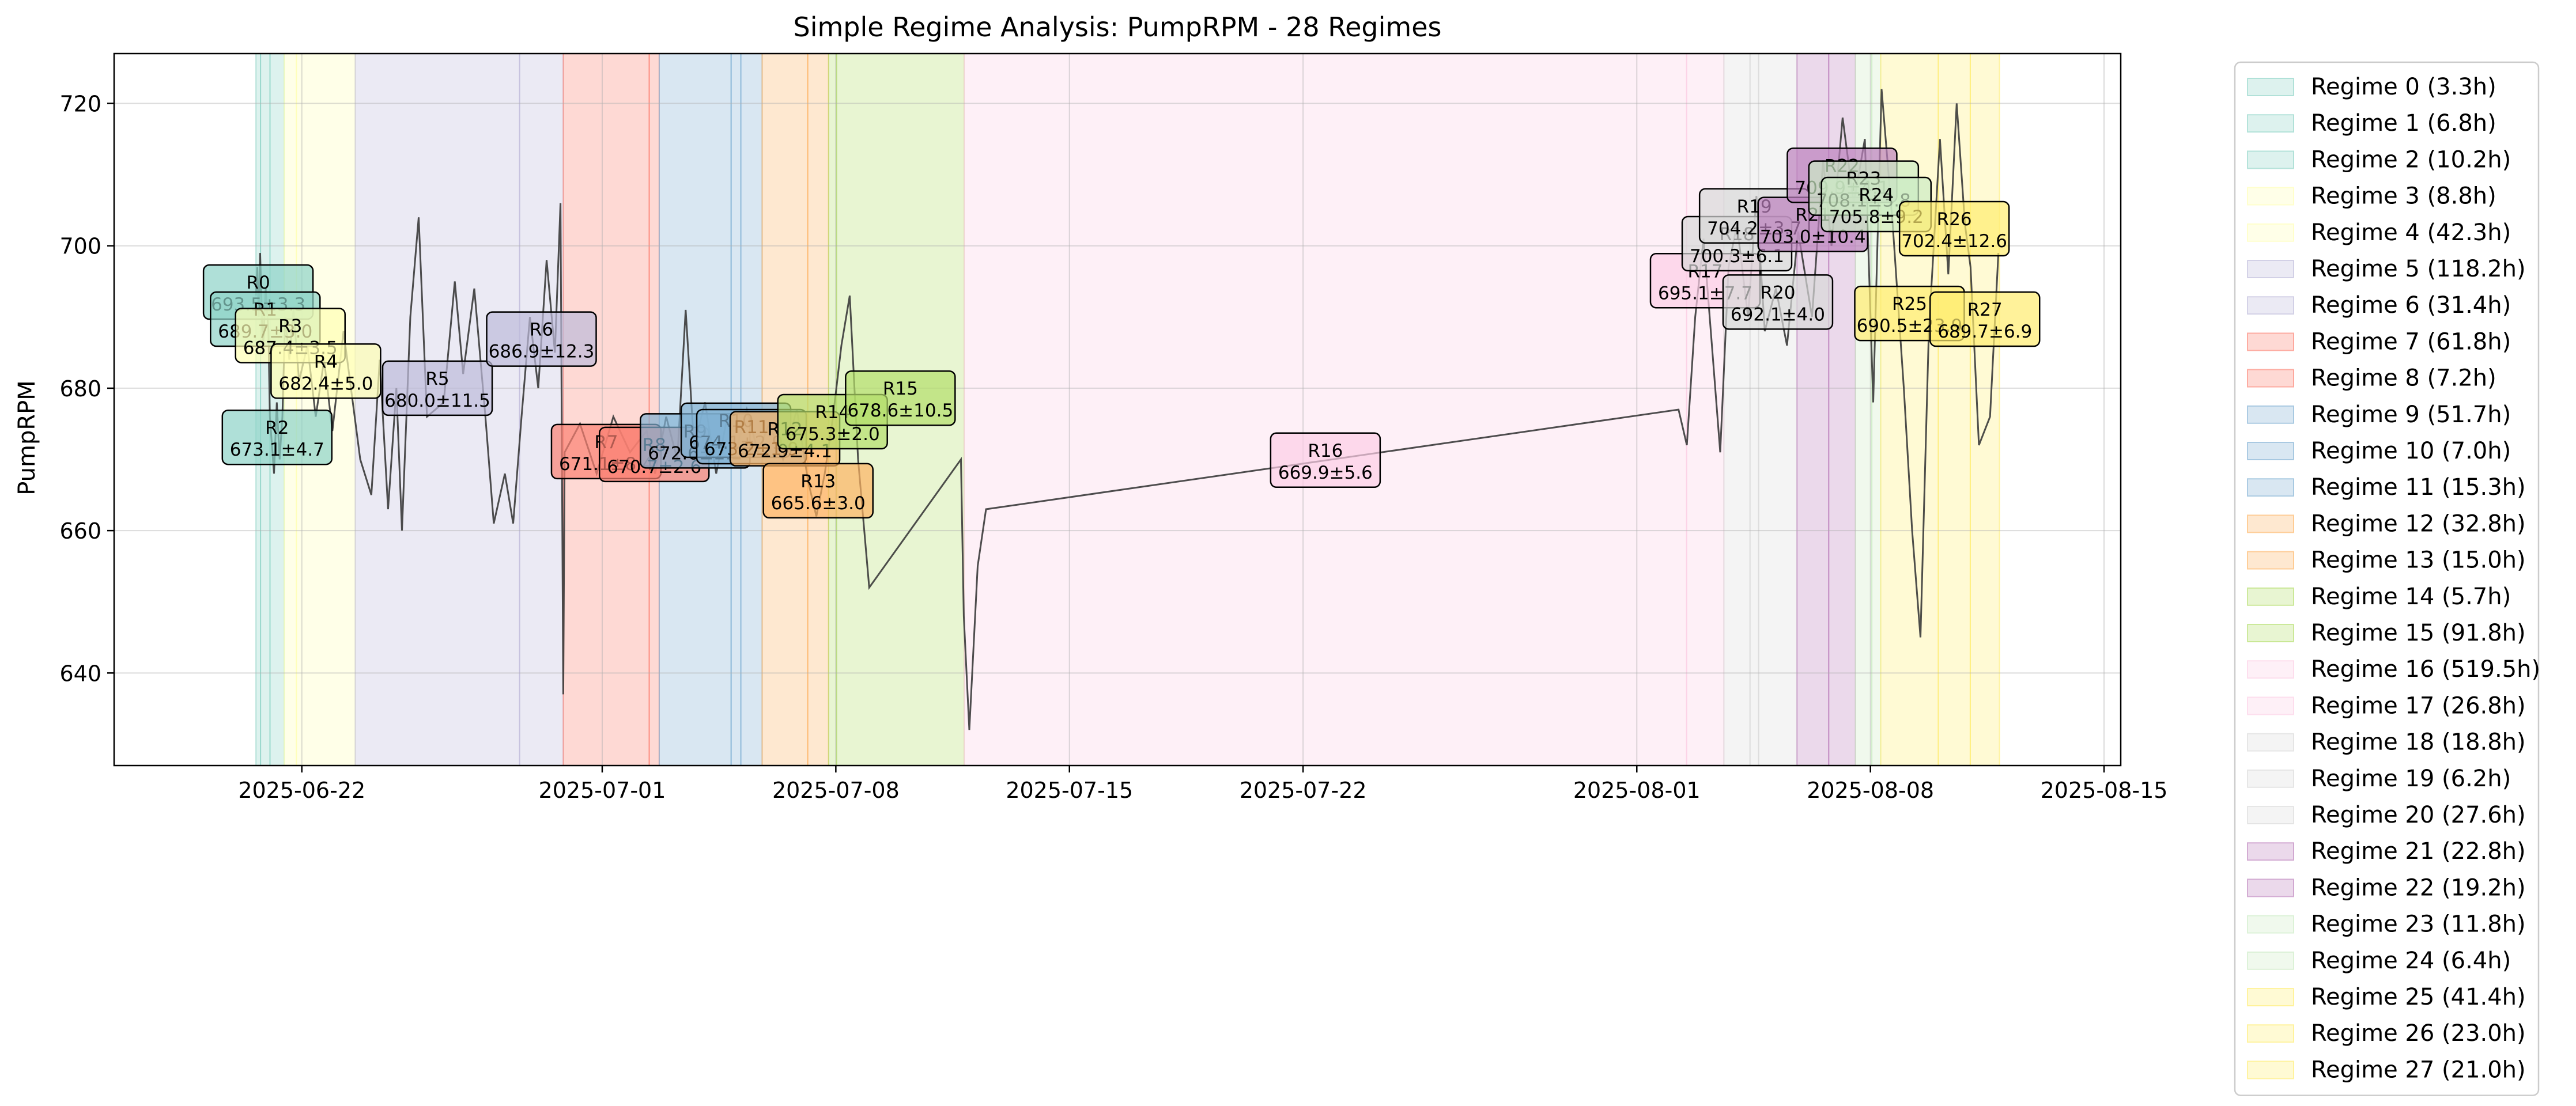 The height and width of the screenshot is (1106, 2576). I want to click on legend-entry-26: Regime 26 (23.0h), so click(2418, 1033).